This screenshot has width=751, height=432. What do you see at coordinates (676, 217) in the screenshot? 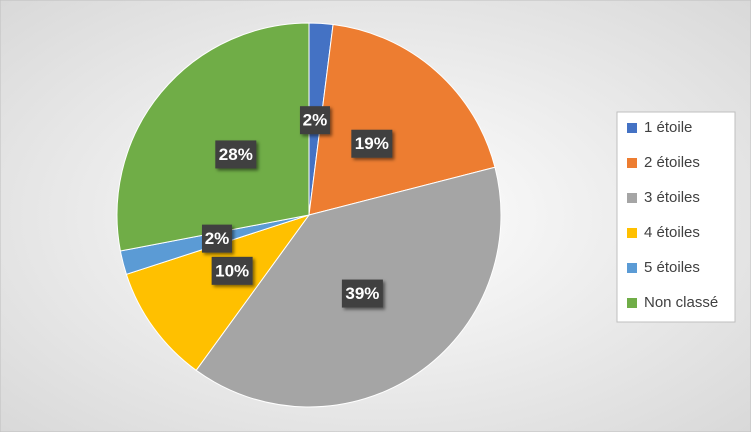
I see `legend-box` at bounding box center [676, 217].